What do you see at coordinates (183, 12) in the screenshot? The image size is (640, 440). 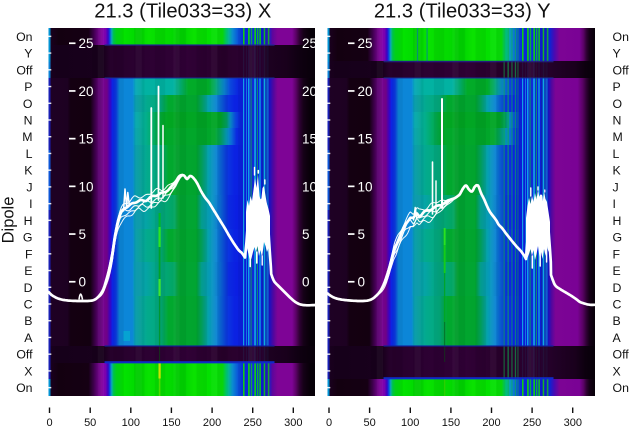 I see `svg-text: 21.3 (Tile033=33) X` at bounding box center [183, 12].